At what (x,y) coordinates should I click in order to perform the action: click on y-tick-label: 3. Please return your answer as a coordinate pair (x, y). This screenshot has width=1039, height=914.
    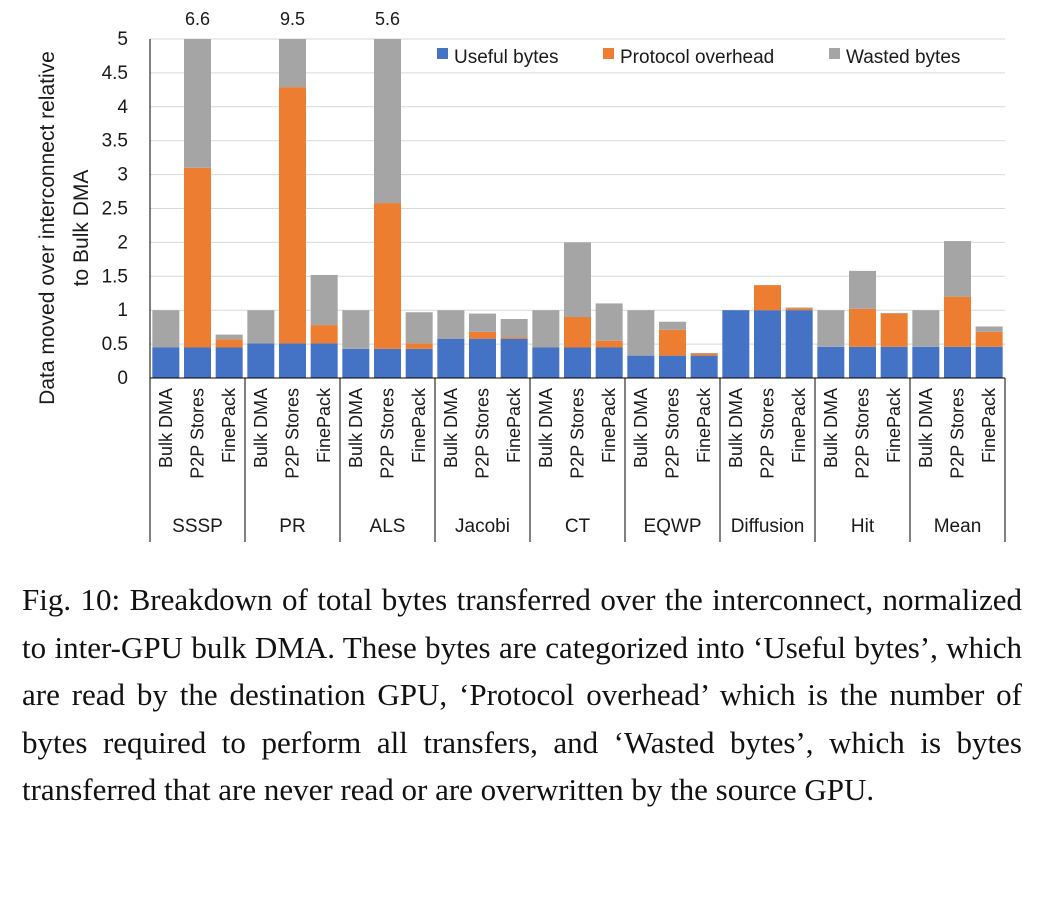
    Looking at the image, I should click on (122, 175).